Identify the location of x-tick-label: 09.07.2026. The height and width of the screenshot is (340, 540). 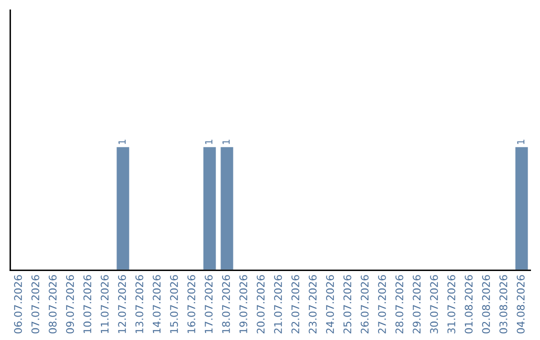
(70, 304).